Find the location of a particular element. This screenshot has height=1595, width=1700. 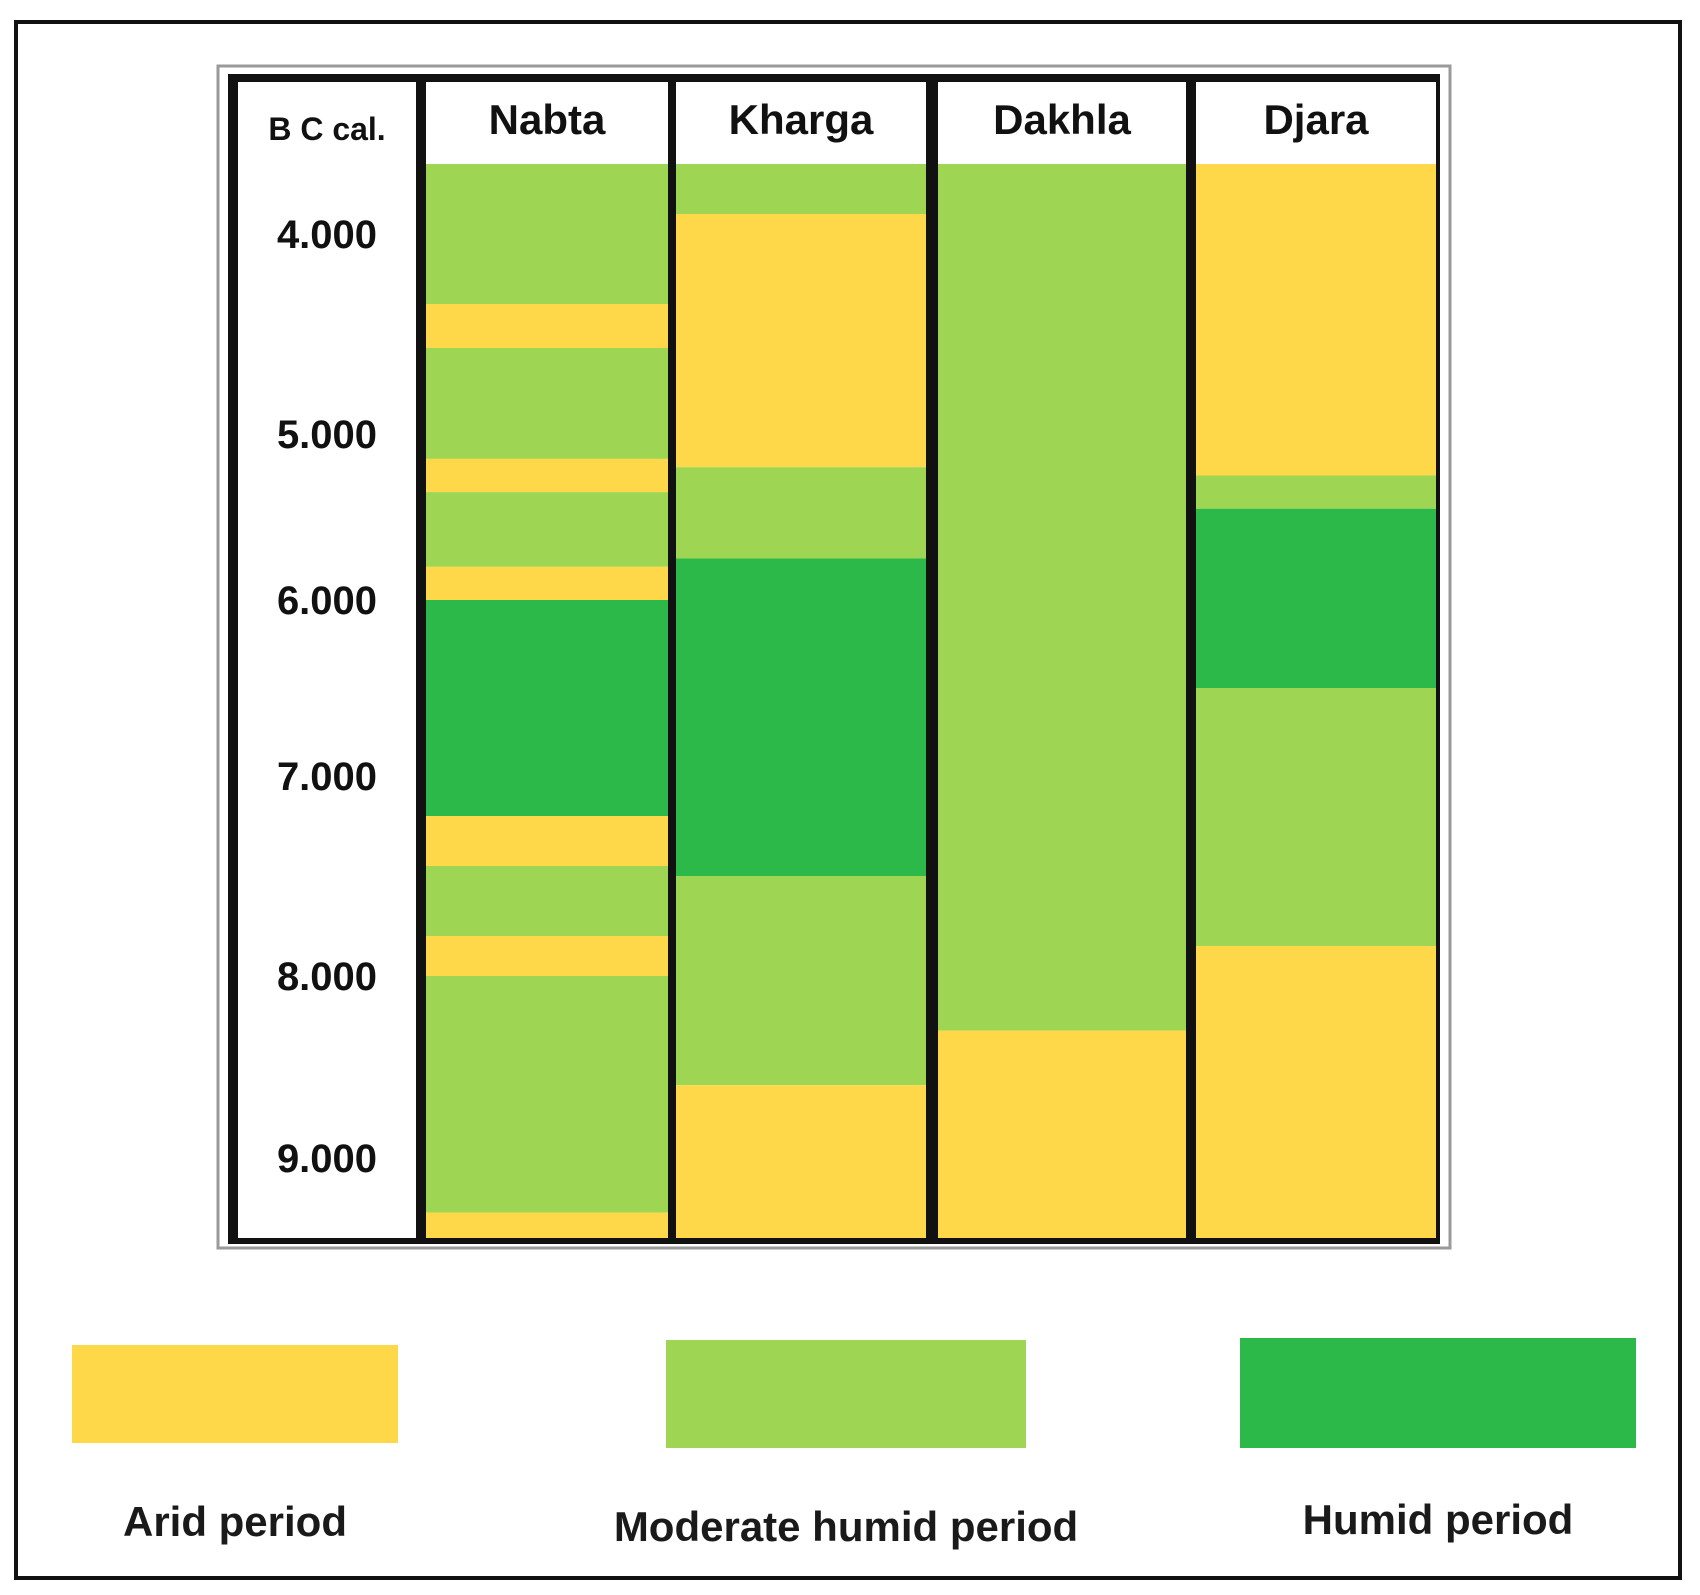

tick-label: 7.000 is located at coordinates (327, 777).